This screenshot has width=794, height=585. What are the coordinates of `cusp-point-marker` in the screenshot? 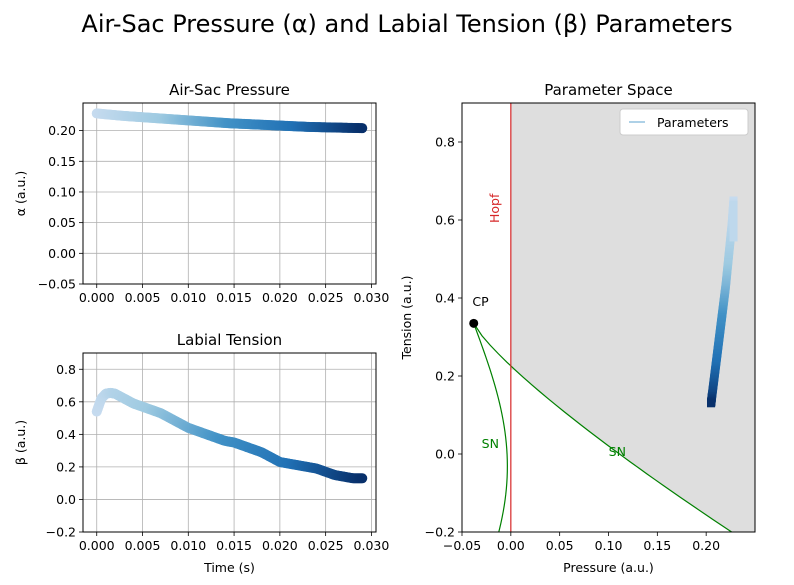 It's located at (474, 323).